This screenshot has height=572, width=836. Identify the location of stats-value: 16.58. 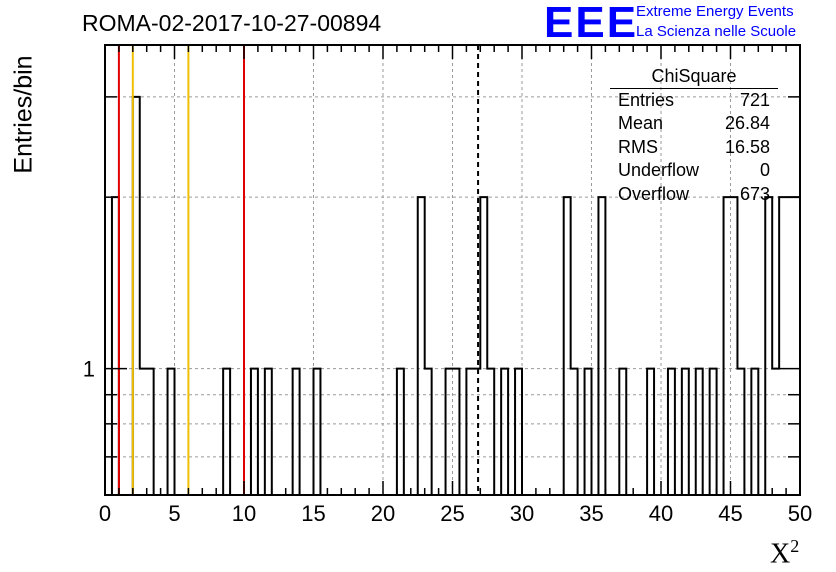
(747, 146).